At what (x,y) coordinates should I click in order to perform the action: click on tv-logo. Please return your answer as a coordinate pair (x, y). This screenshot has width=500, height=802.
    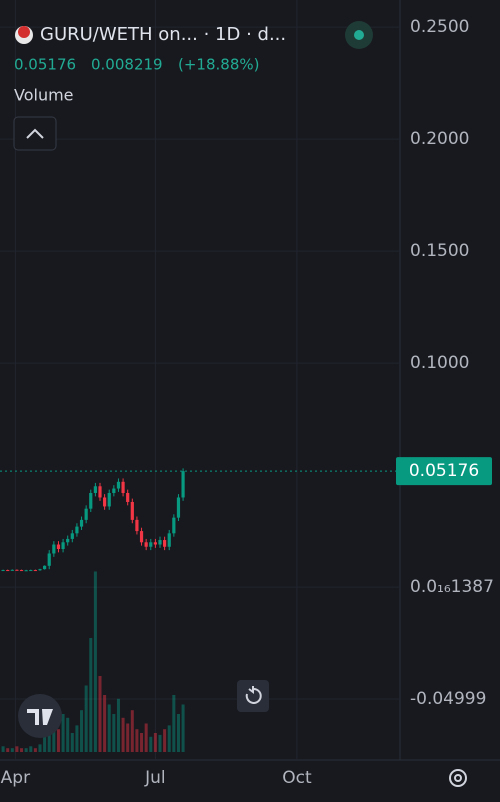
    Looking at the image, I should click on (40, 716).